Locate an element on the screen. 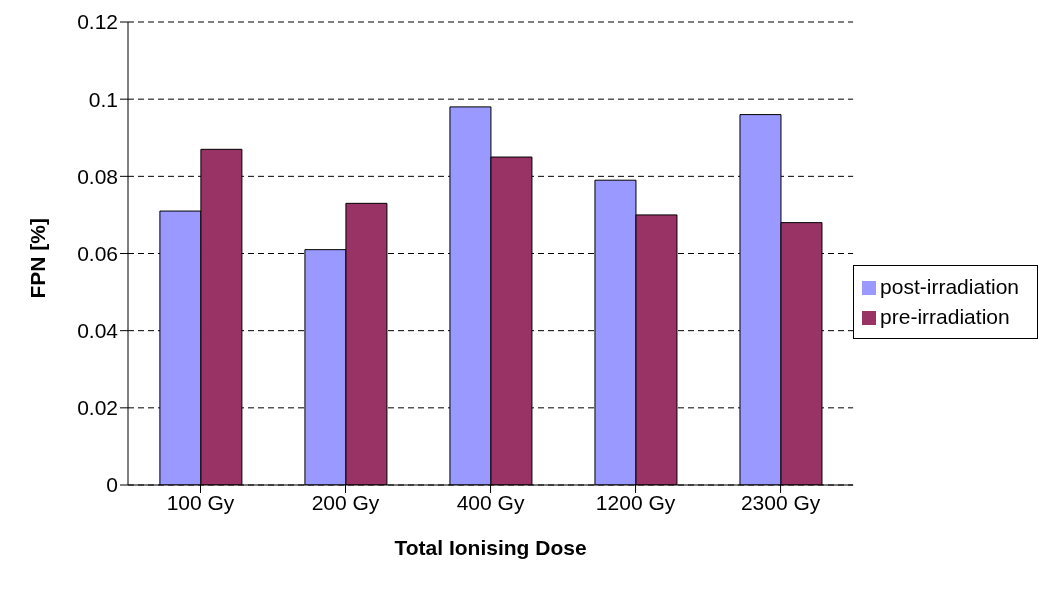 This screenshot has height=595, width=1048. y-tick-label: 0.1 is located at coordinates (103, 99).